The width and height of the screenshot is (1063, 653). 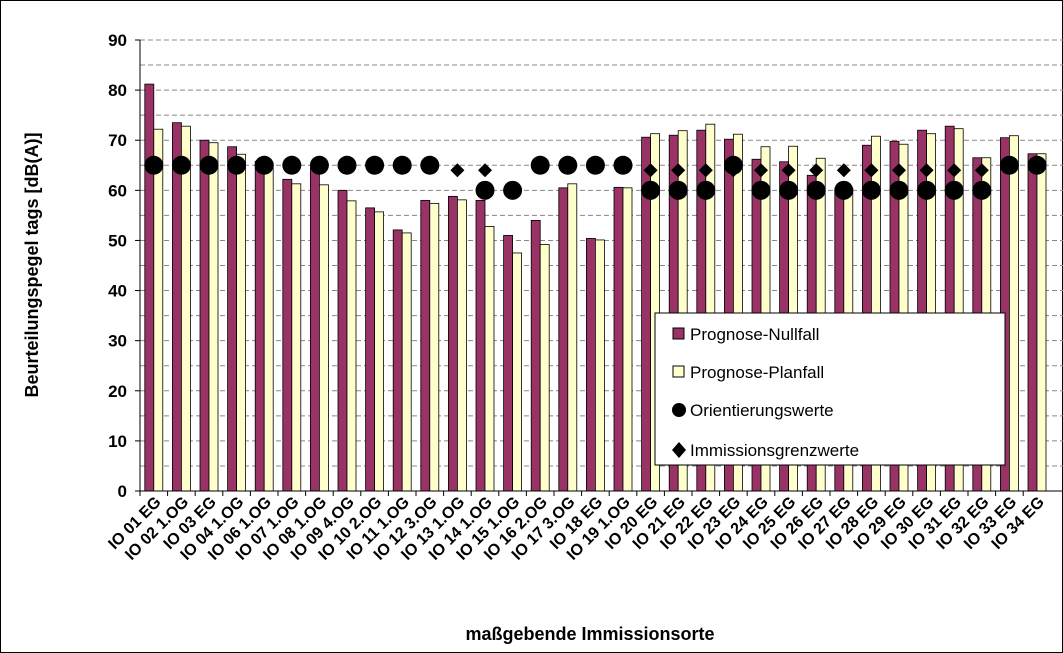 I want to click on y-tick-label: 0, so click(x=122, y=491).